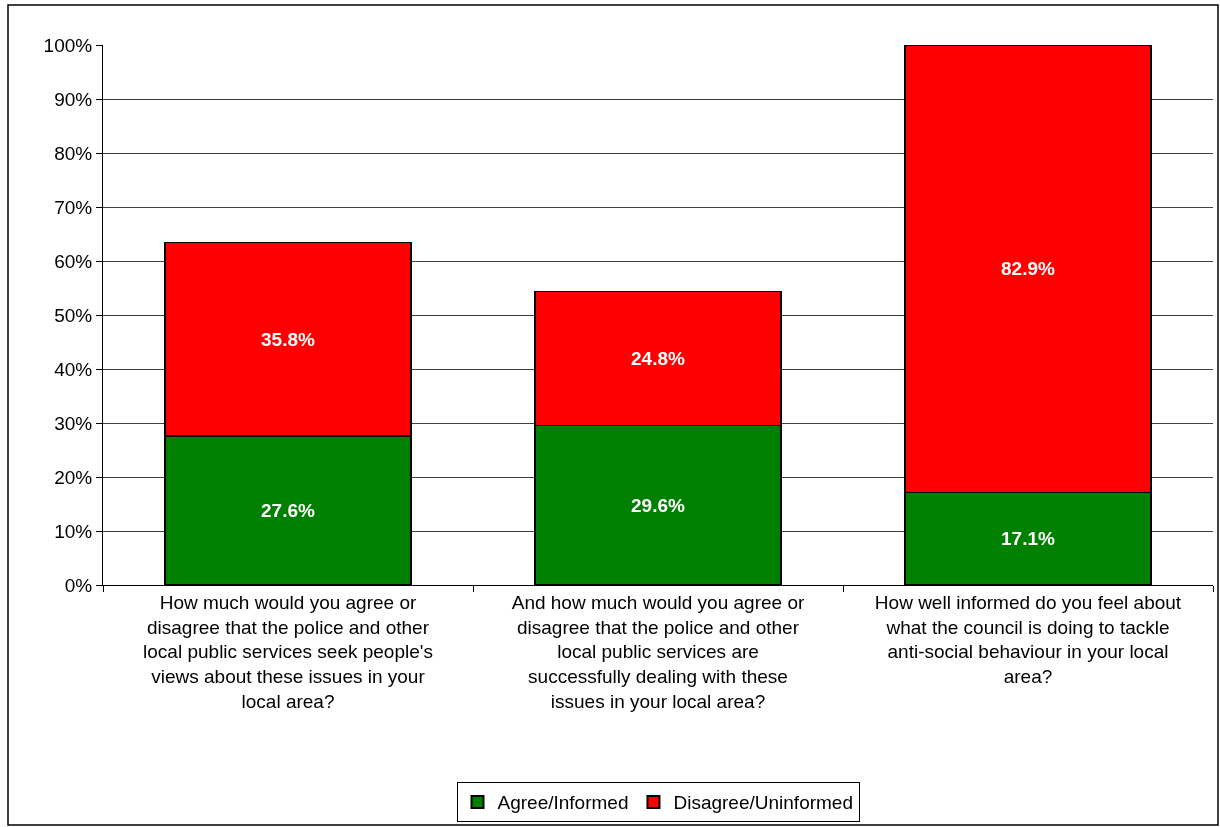 This screenshot has height=827, width=1220. I want to click on y-tick-label: 40%, so click(73, 369).